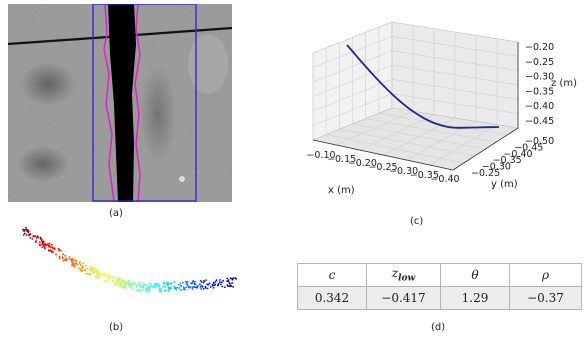  I want to click on header-c: c, so click(332, 275).